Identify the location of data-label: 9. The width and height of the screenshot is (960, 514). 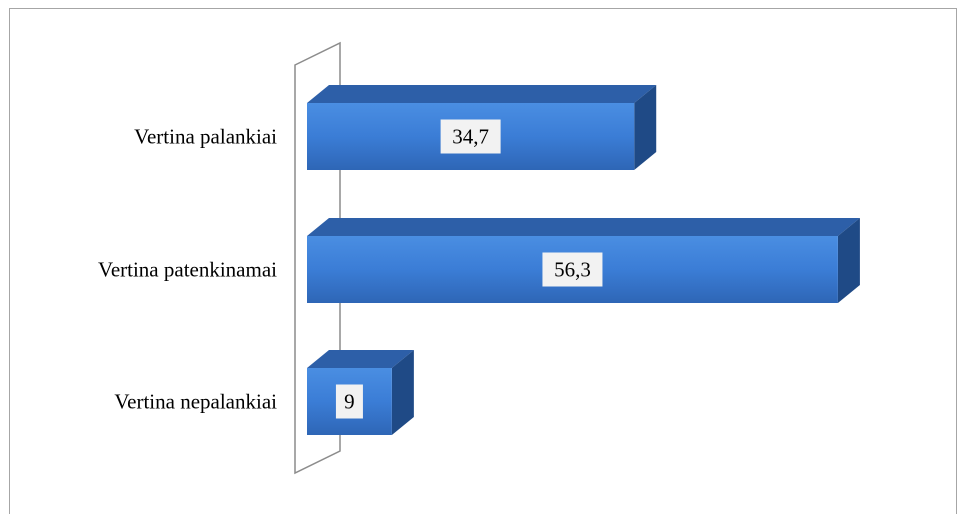
(349, 401).